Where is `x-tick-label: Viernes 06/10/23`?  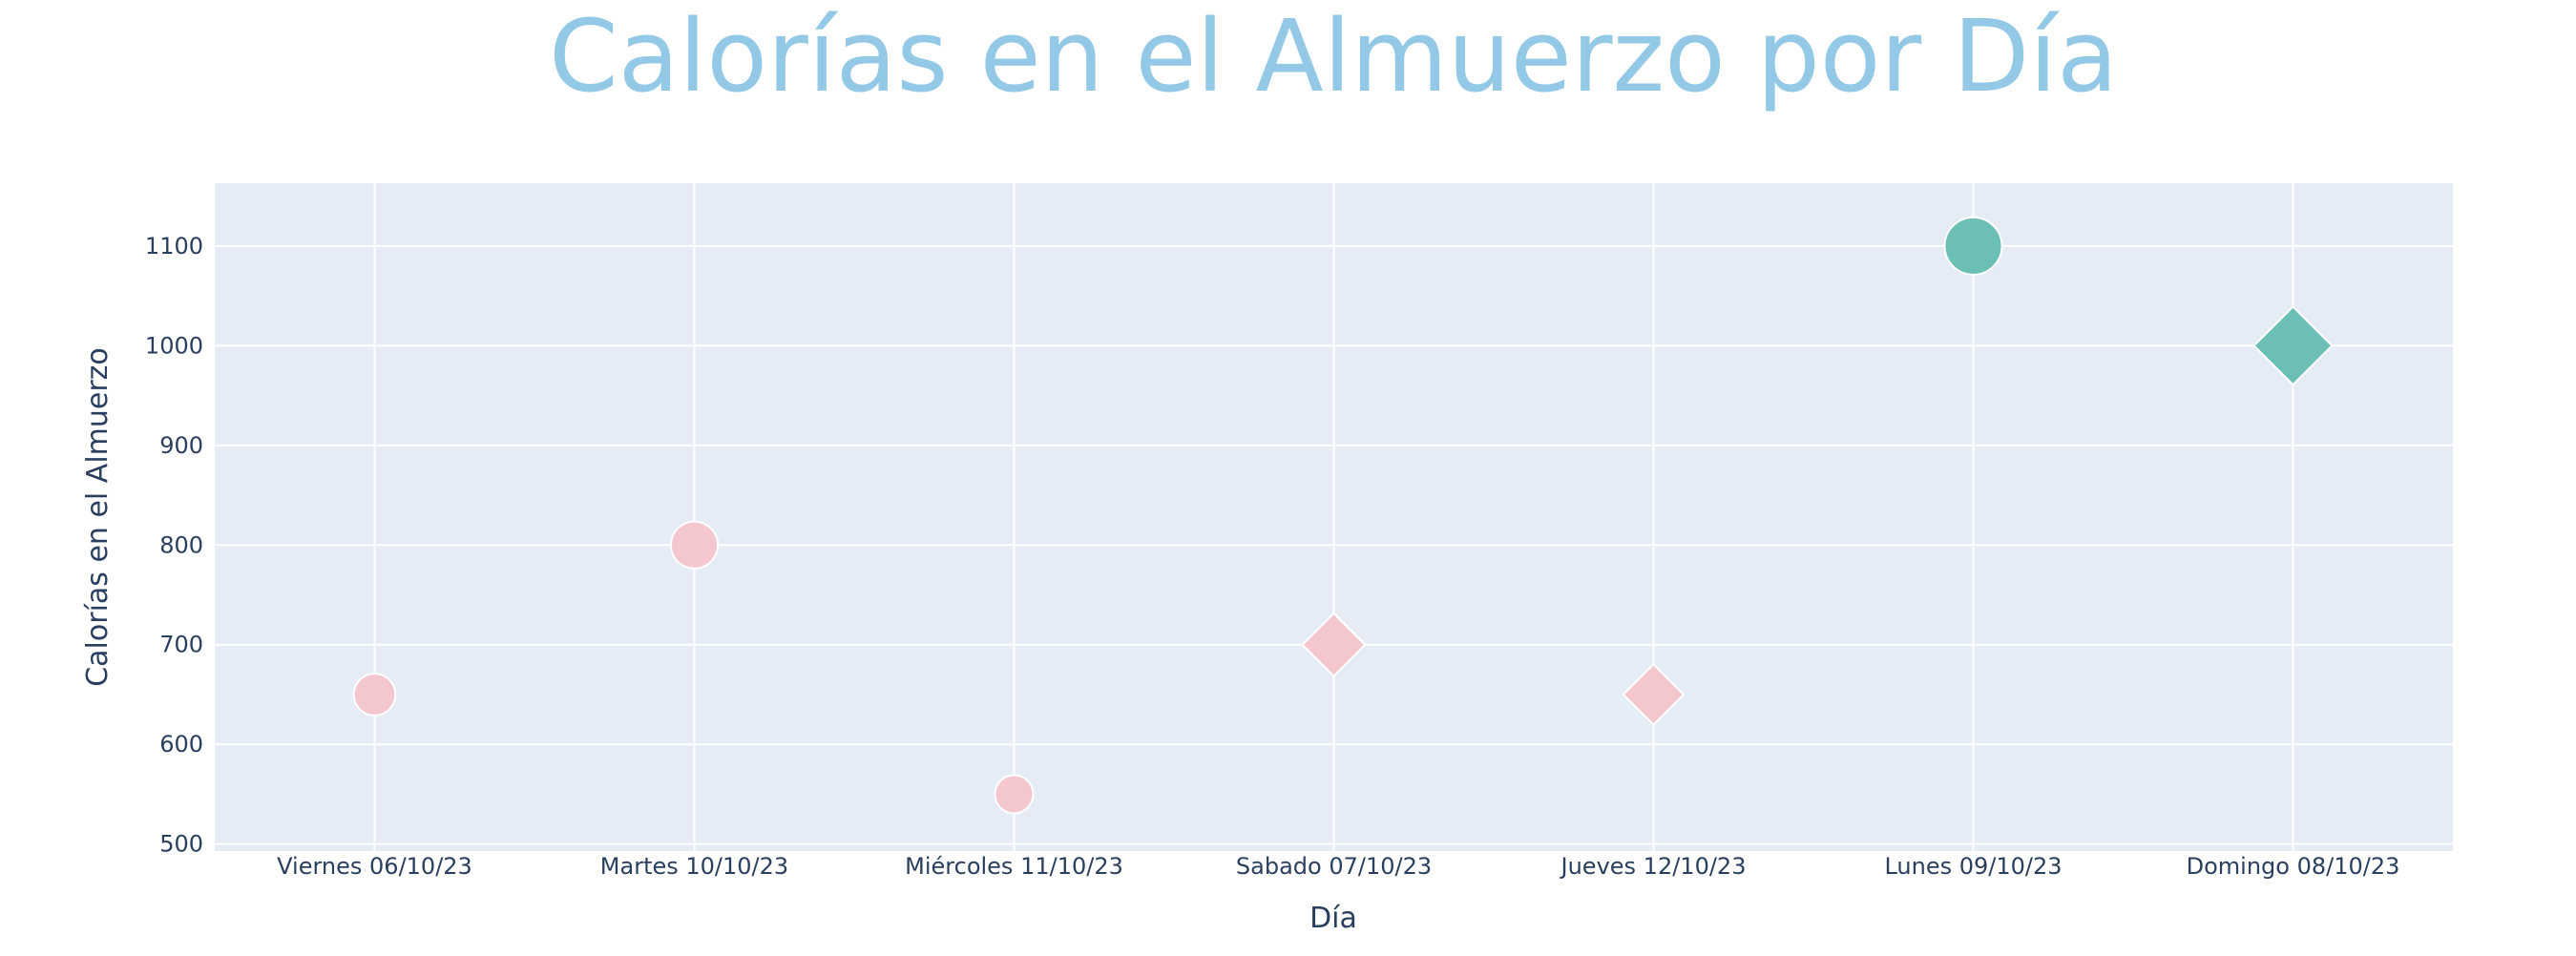 x-tick-label: Viernes 06/10/23 is located at coordinates (374, 866).